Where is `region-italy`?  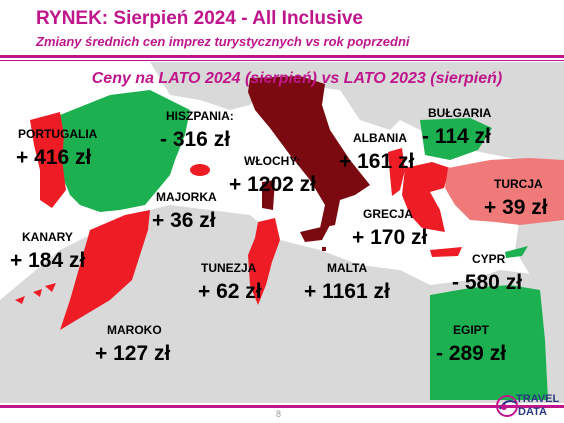
region-italy is located at coordinates (309, 152).